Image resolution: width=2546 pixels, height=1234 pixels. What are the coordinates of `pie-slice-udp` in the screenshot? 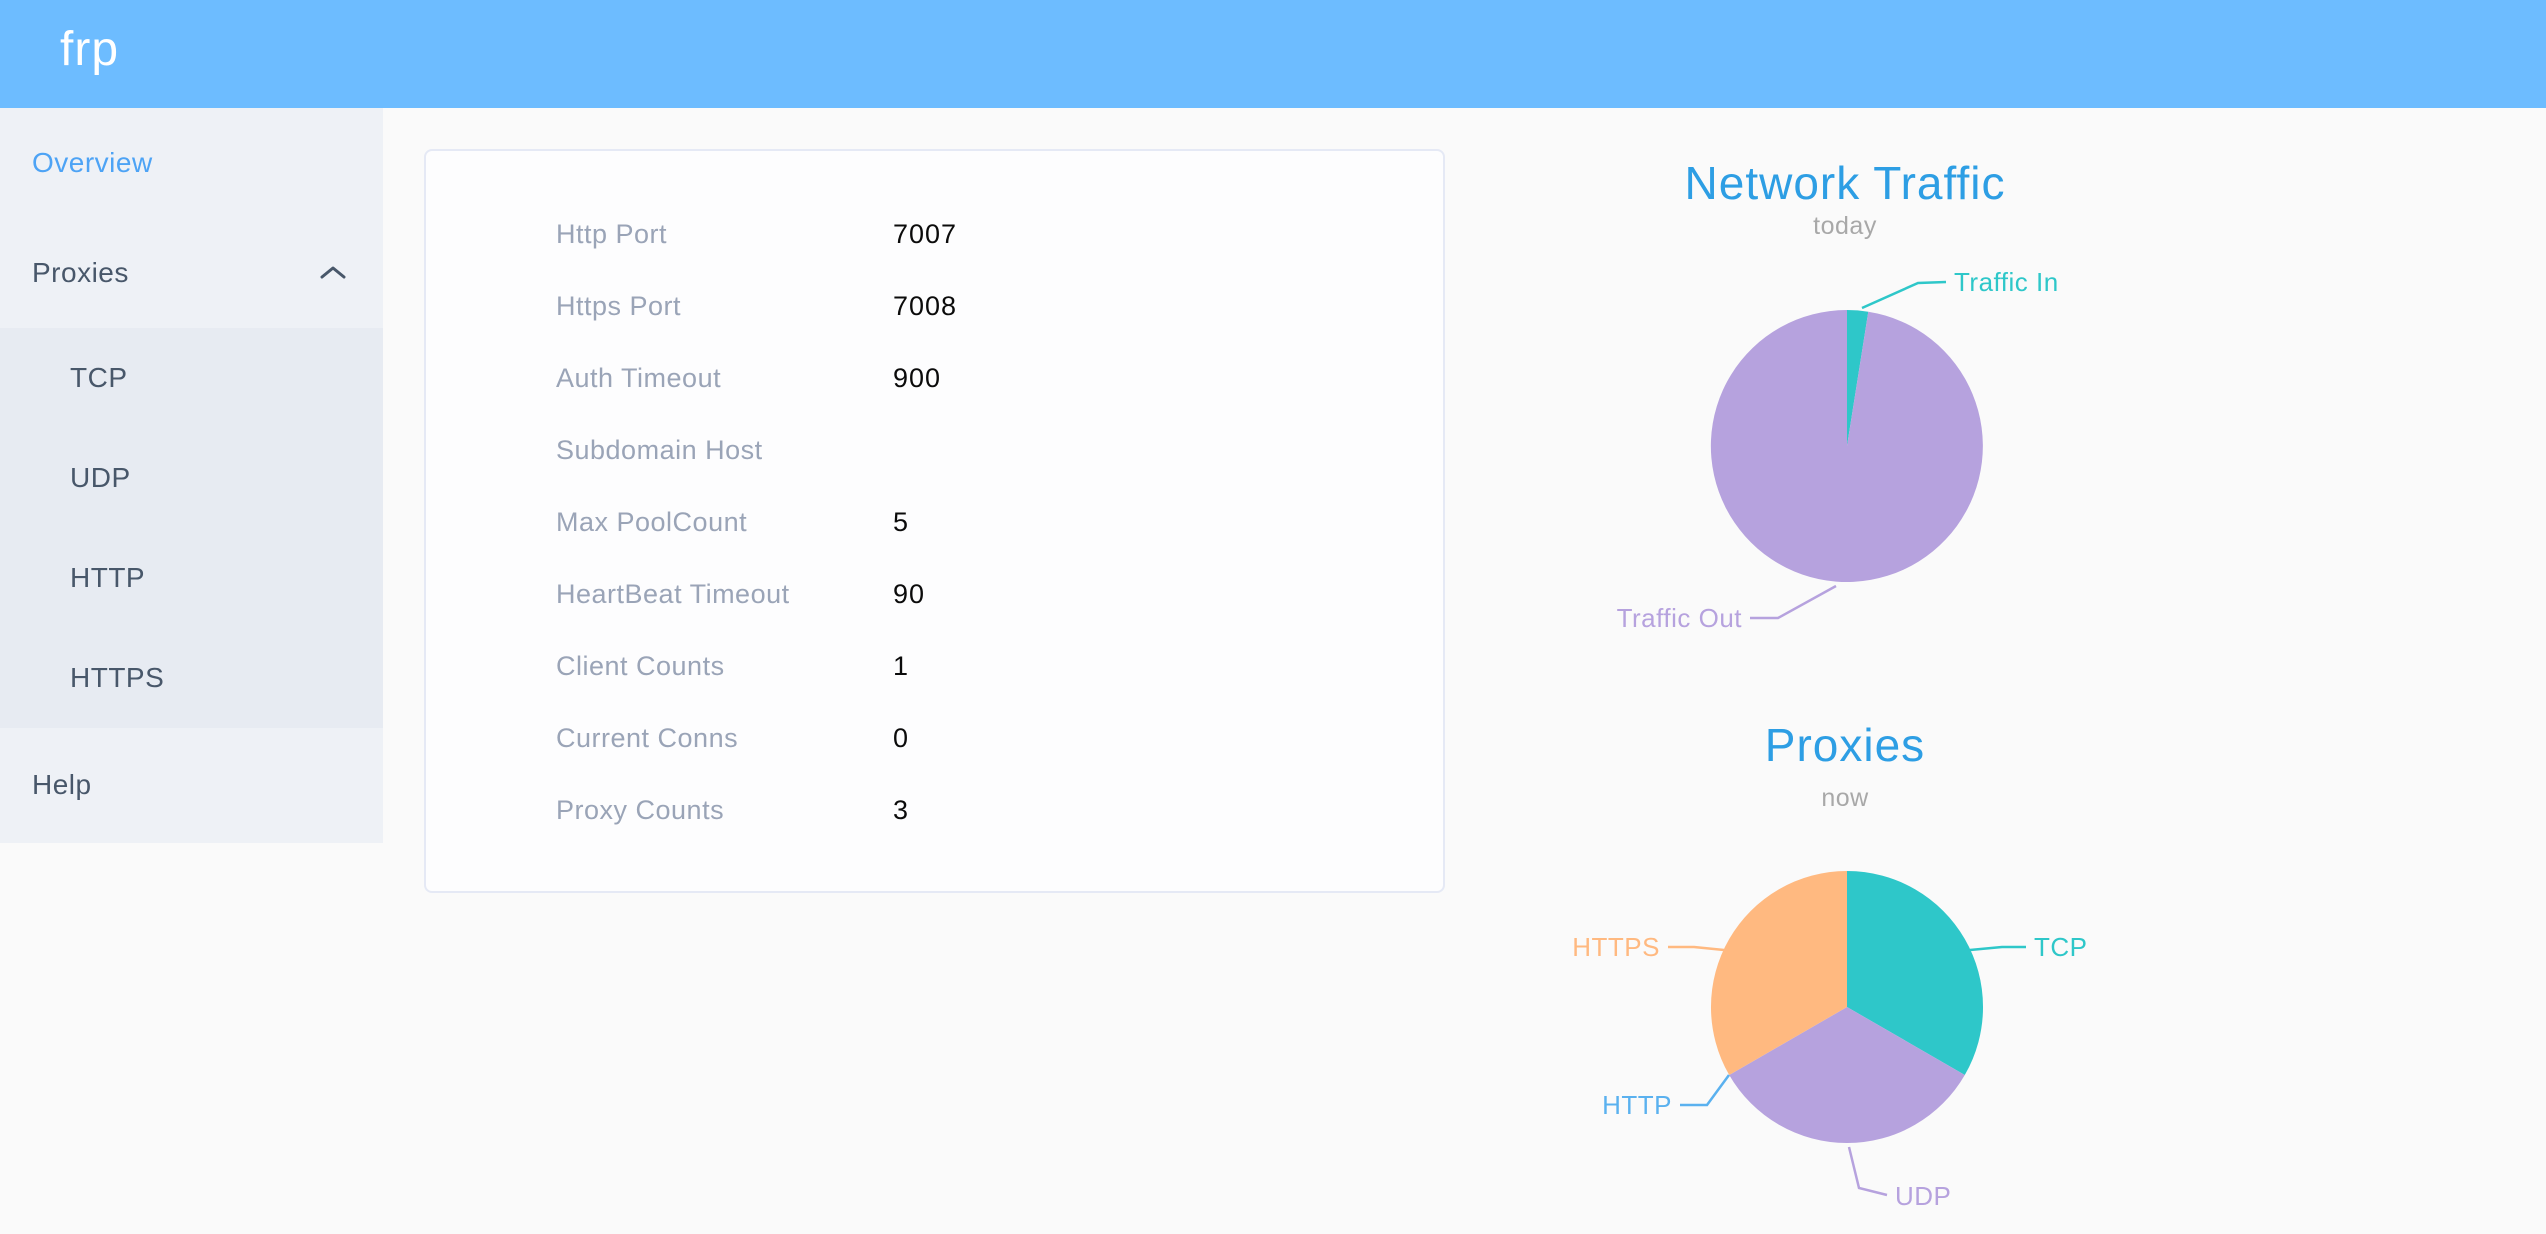 It's located at (1847, 1075).